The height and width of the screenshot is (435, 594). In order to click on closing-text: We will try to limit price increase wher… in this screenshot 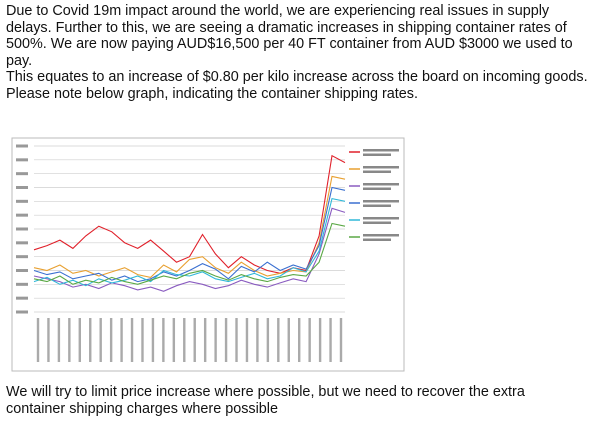, I will do `click(265, 400)`.